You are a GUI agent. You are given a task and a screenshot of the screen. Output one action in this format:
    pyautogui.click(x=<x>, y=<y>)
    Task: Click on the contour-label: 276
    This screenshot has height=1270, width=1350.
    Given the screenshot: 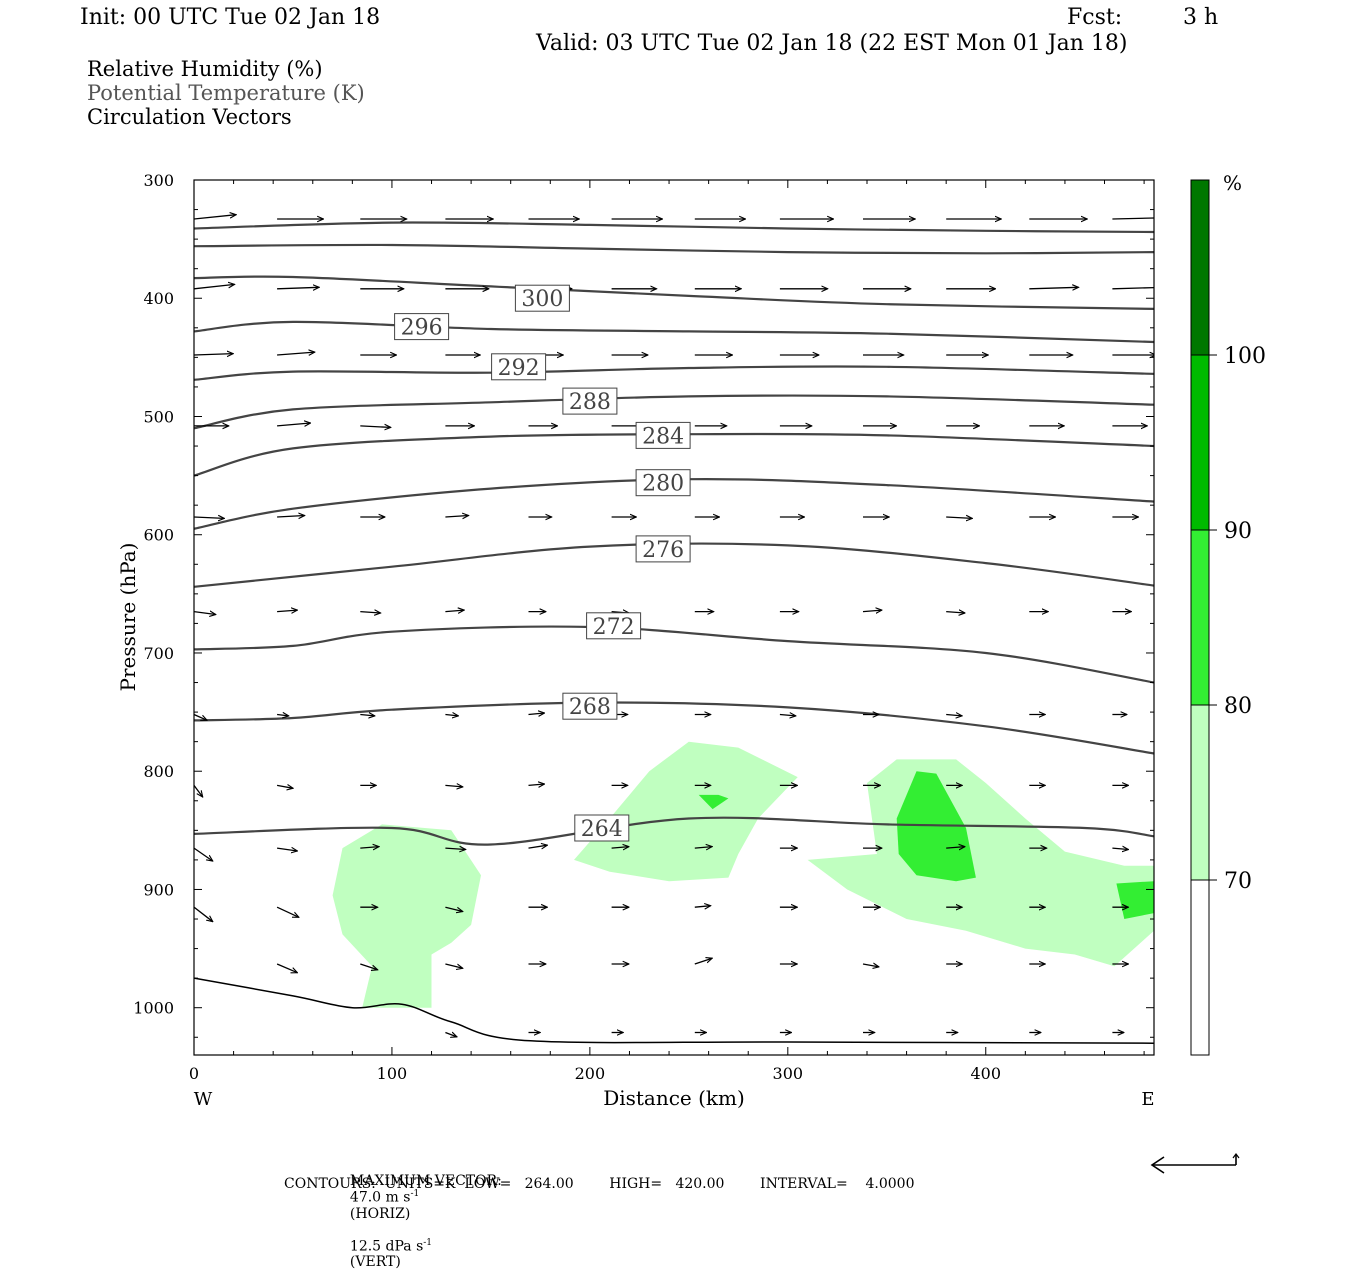 What is the action you would take?
    pyautogui.click(x=663, y=549)
    